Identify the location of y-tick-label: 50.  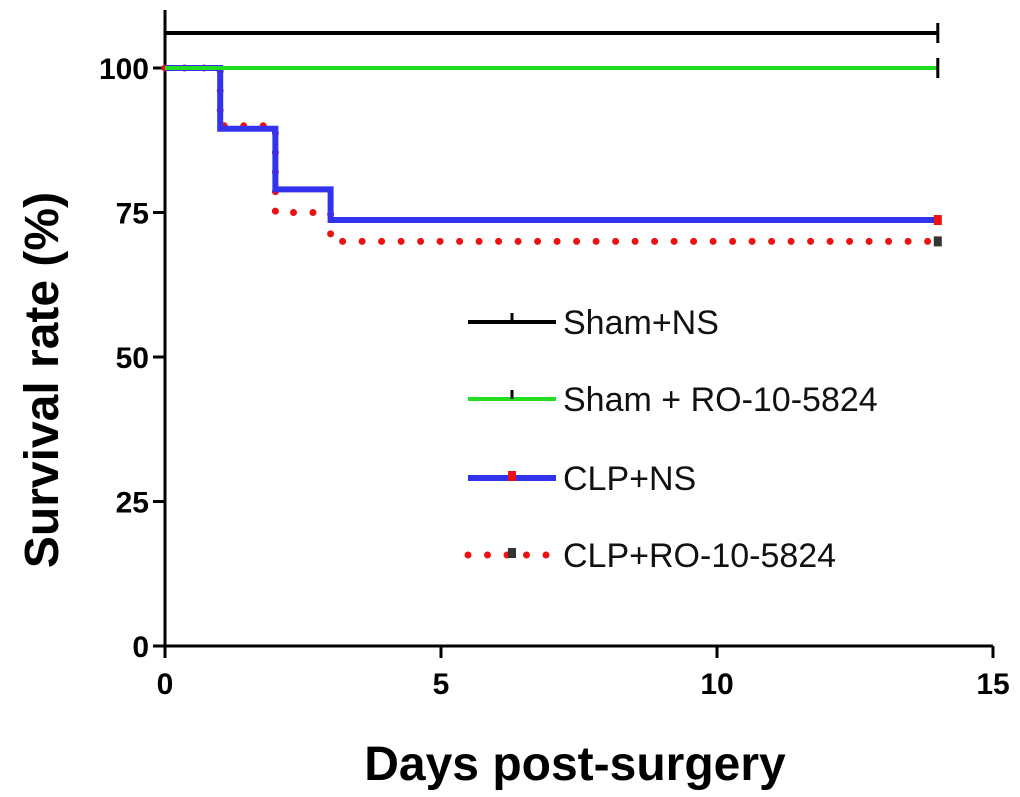
(132, 358).